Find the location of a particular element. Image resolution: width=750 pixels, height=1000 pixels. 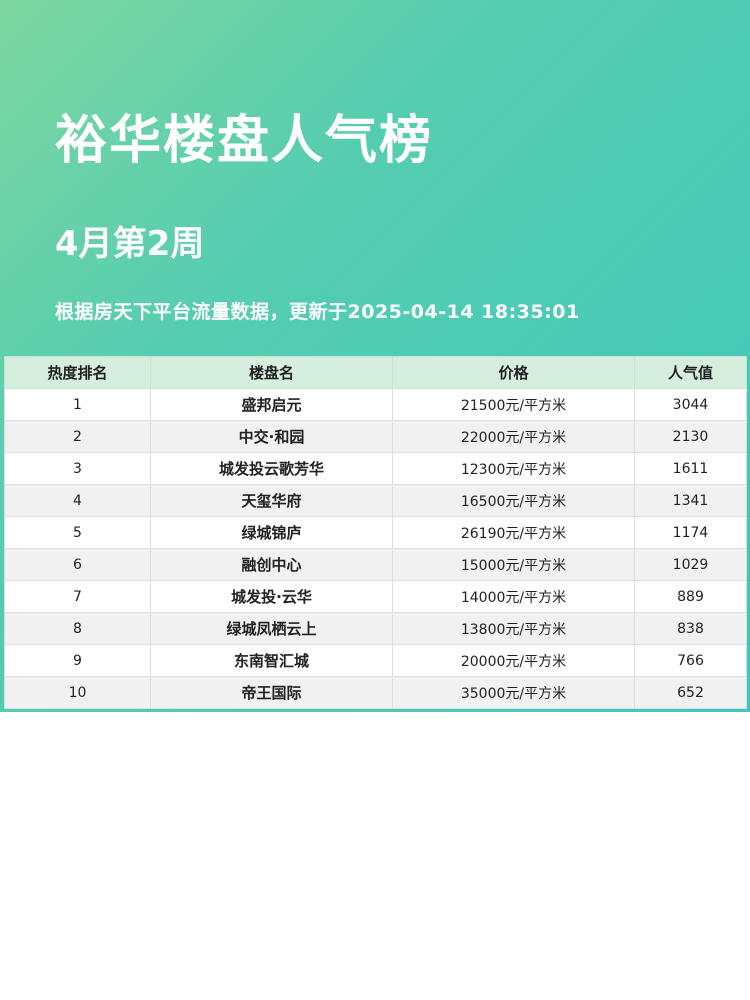

header-rank: 热度排名 is located at coordinates (77, 372).